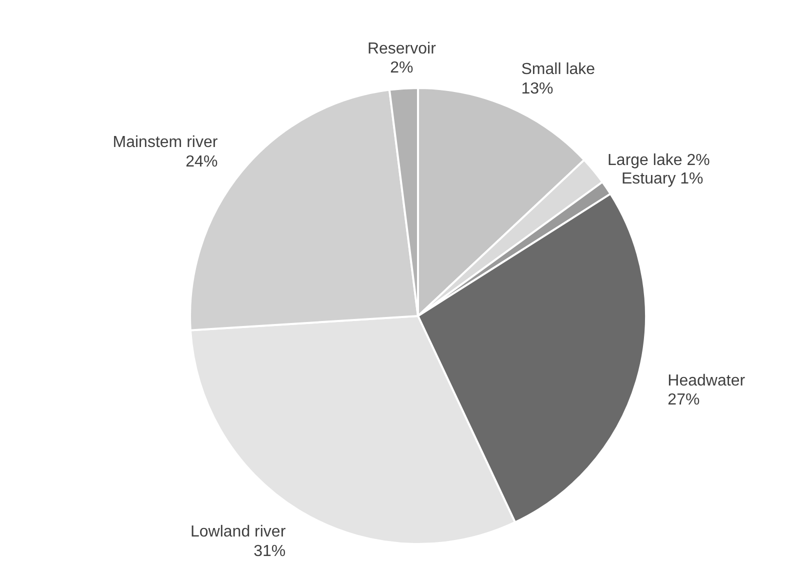  I want to click on slice-label: Estuary, so click(648, 179).